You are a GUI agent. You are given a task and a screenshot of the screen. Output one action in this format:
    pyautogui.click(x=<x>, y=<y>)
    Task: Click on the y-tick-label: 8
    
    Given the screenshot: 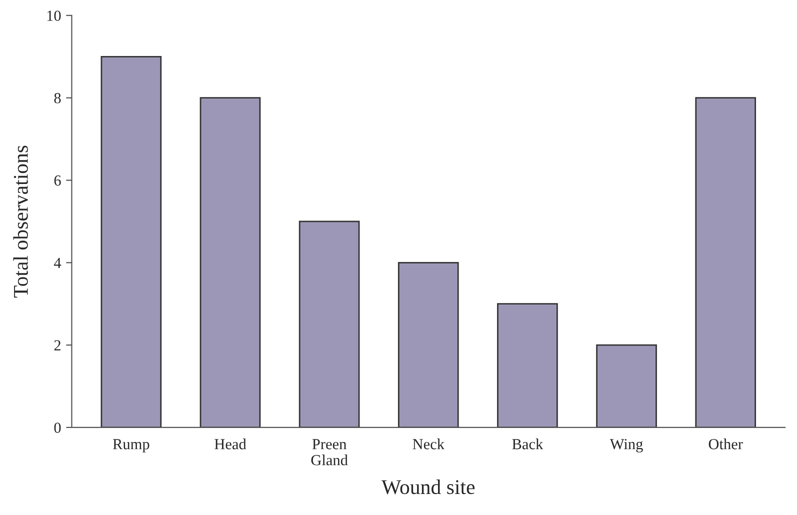 What is the action you would take?
    pyautogui.click(x=57, y=98)
    